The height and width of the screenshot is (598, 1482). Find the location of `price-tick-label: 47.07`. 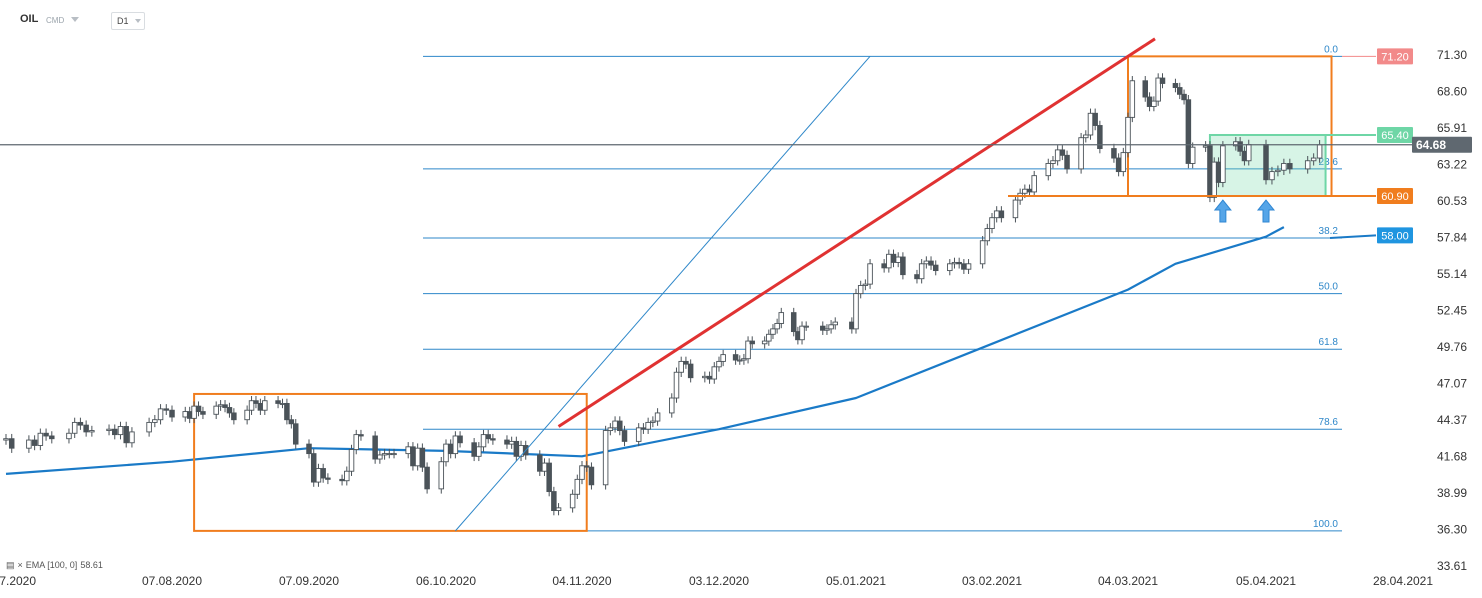

price-tick-label: 47.07 is located at coordinates (1452, 384).